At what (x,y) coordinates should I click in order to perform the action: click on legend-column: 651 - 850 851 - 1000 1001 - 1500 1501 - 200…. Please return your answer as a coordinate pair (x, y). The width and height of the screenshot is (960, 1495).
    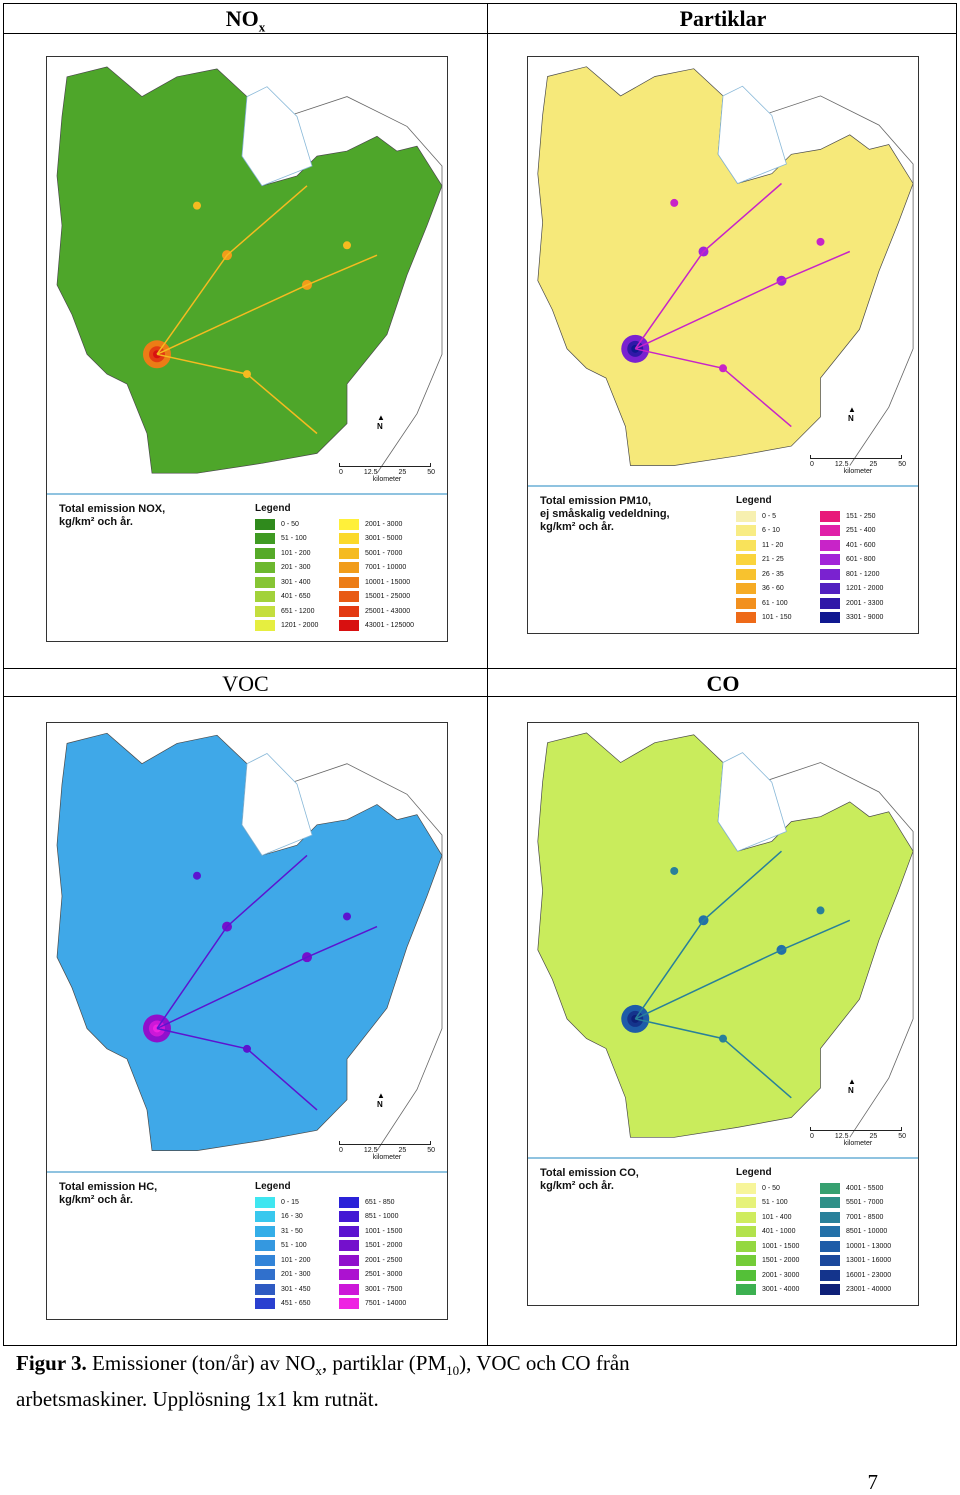
    Looking at the image, I should click on (372, 1253).